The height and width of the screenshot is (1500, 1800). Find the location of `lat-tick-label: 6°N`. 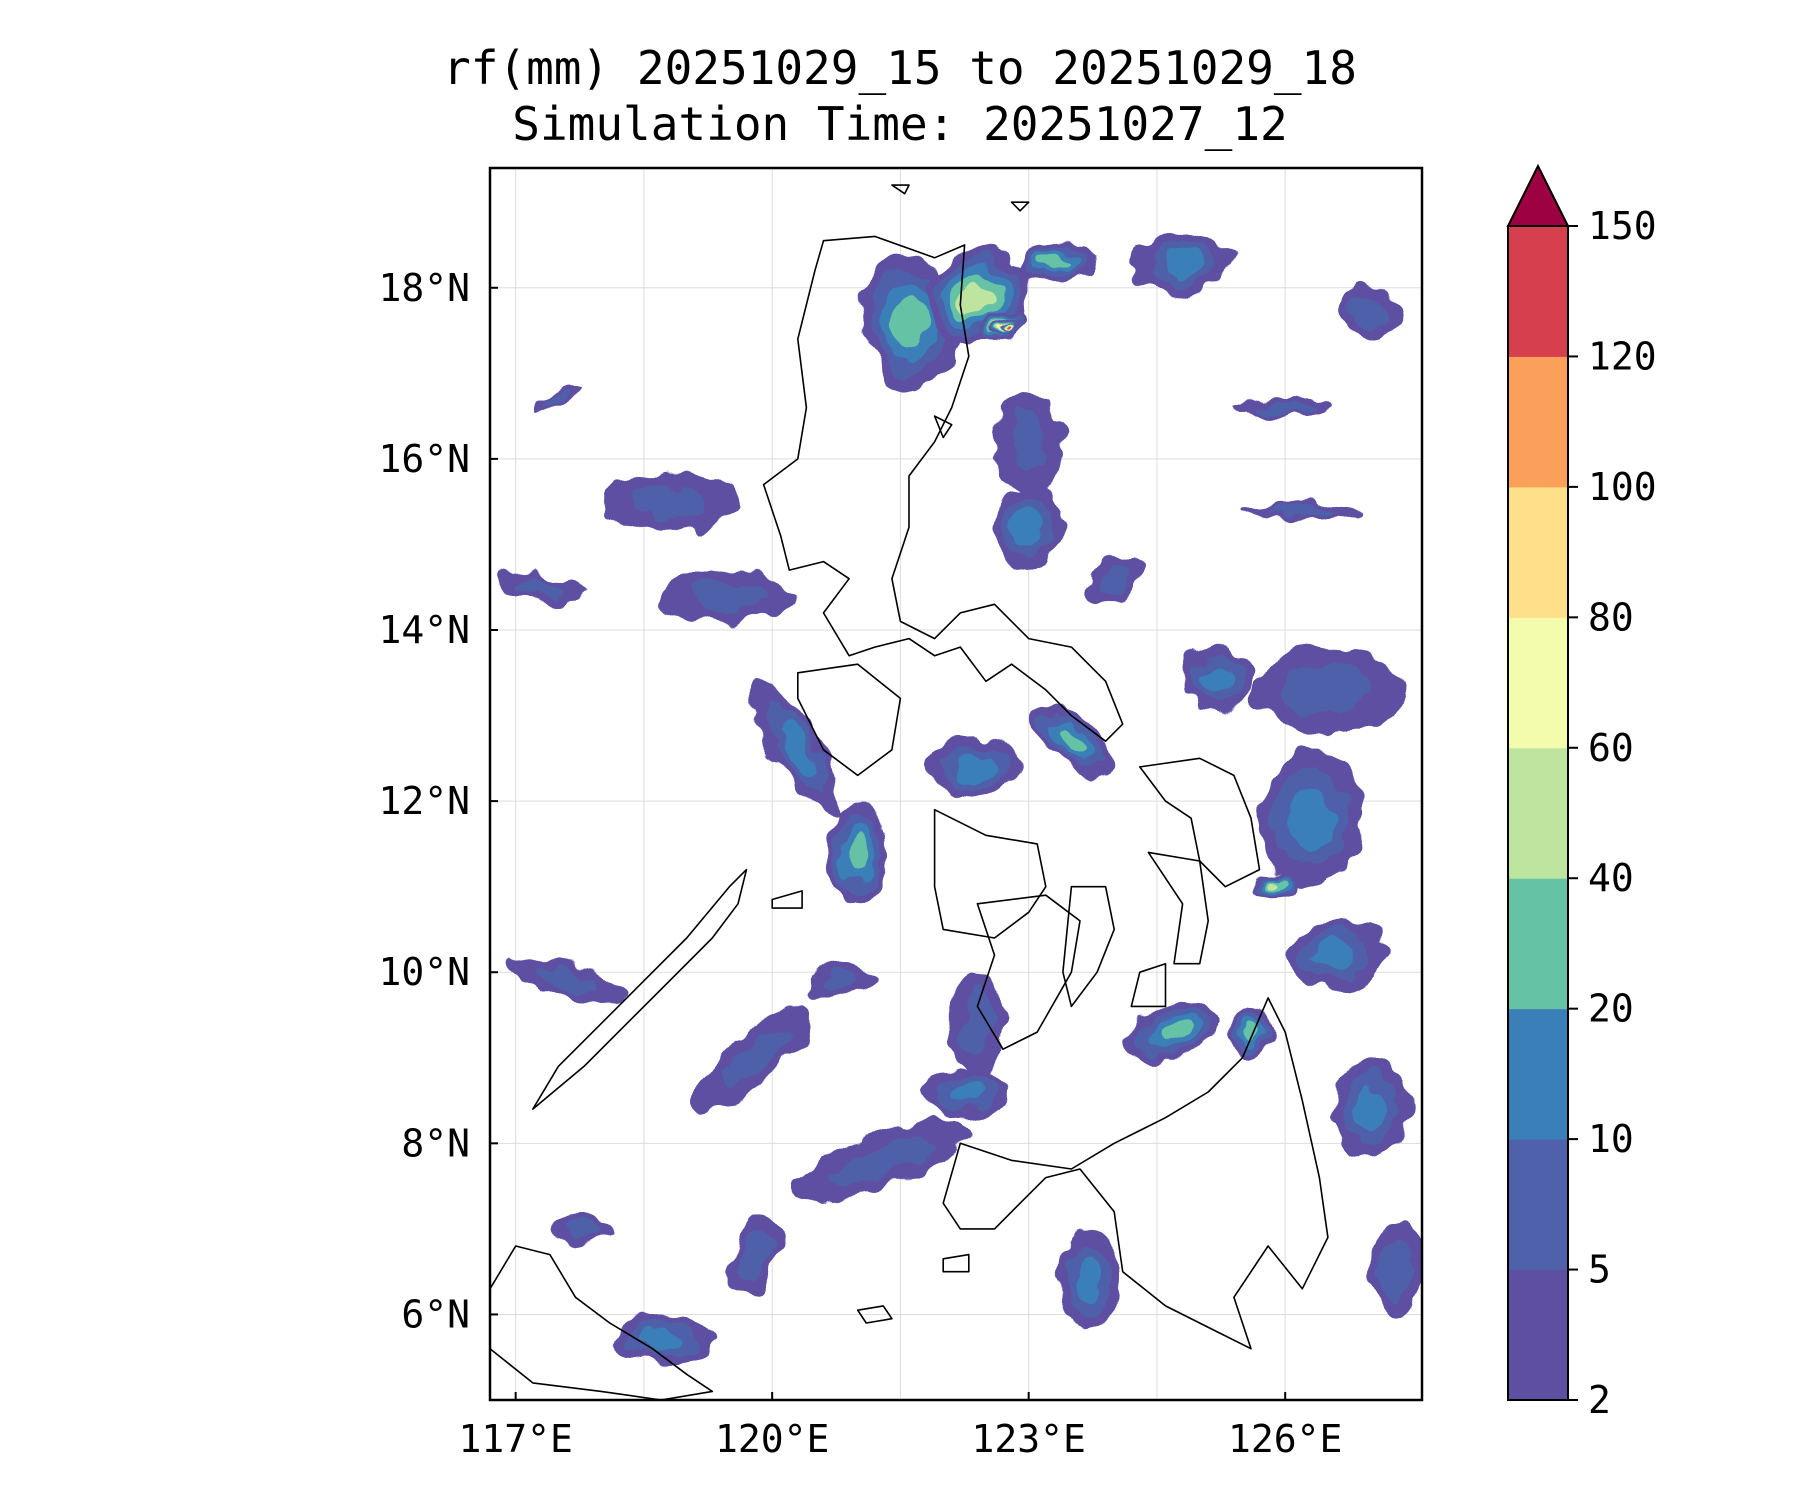

lat-tick-label: 6°N is located at coordinates (435, 1314).